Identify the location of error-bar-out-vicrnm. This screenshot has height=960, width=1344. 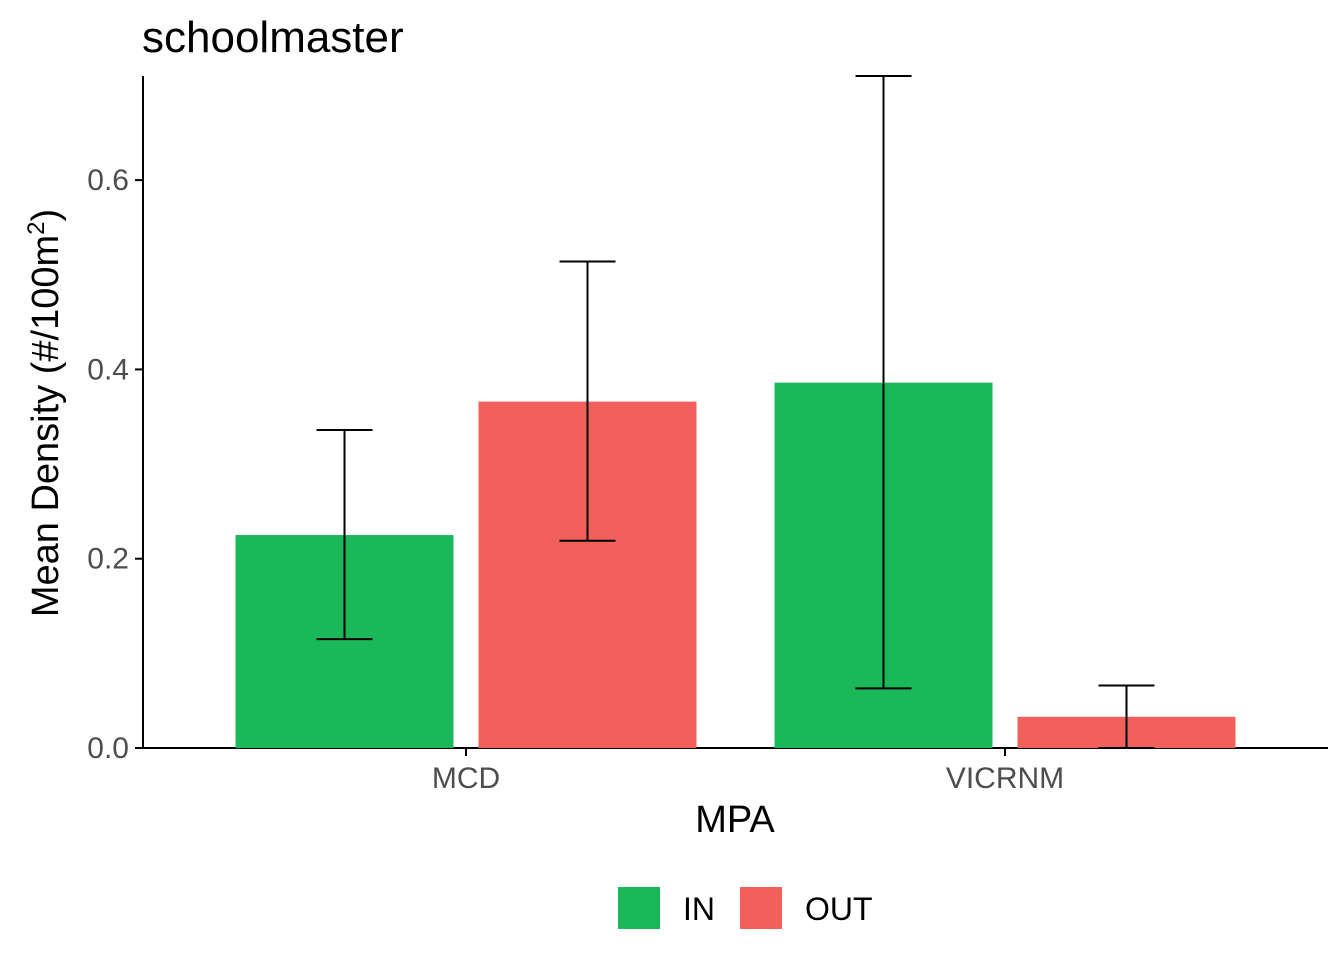
(1126, 716).